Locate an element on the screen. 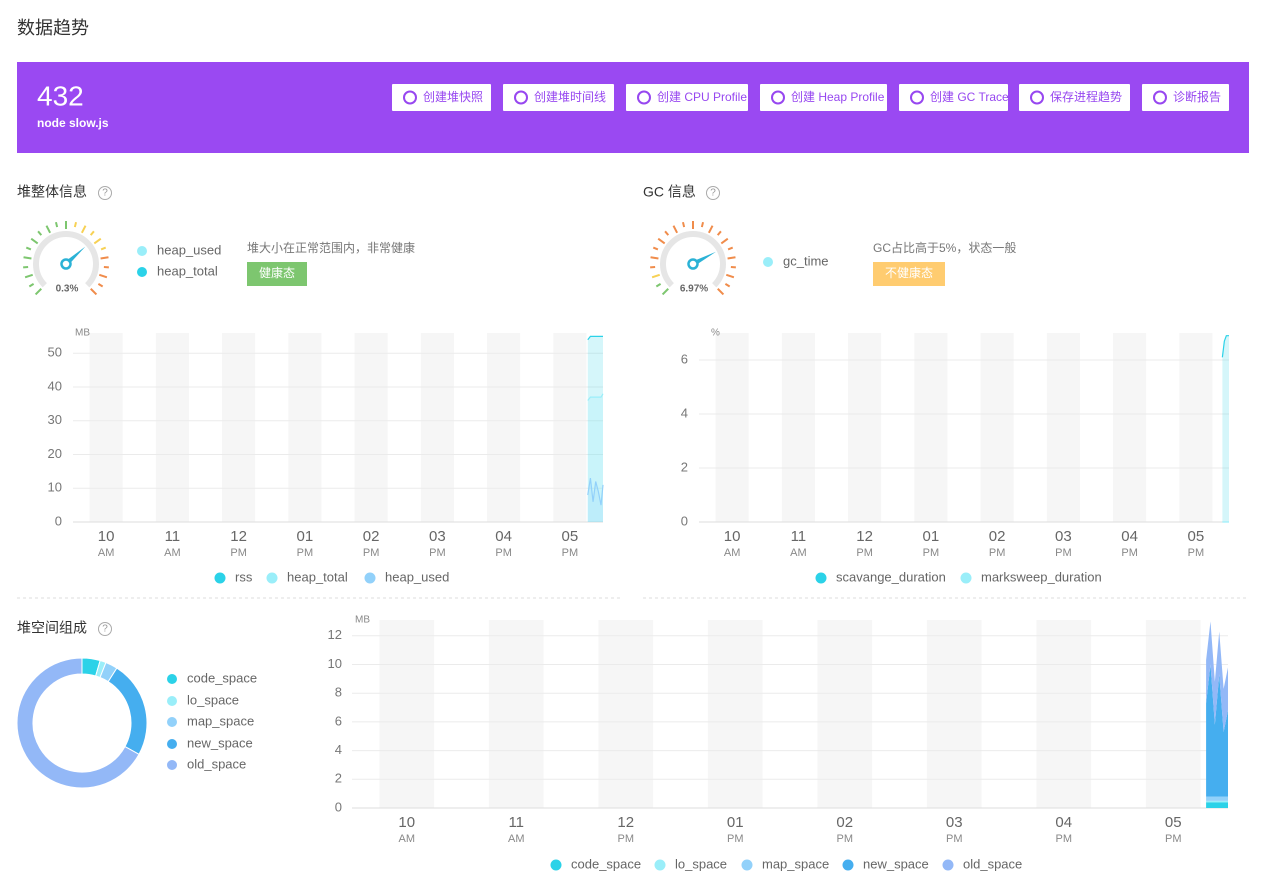 This screenshot has width=1269, height=883. y-tick-label: 6 is located at coordinates (338, 720).